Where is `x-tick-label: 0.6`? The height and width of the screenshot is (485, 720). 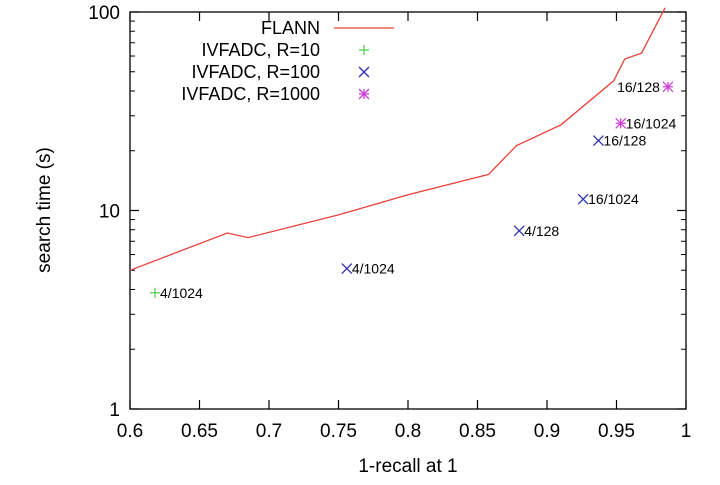
x-tick-label: 0.6 is located at coordinates (130, 431).